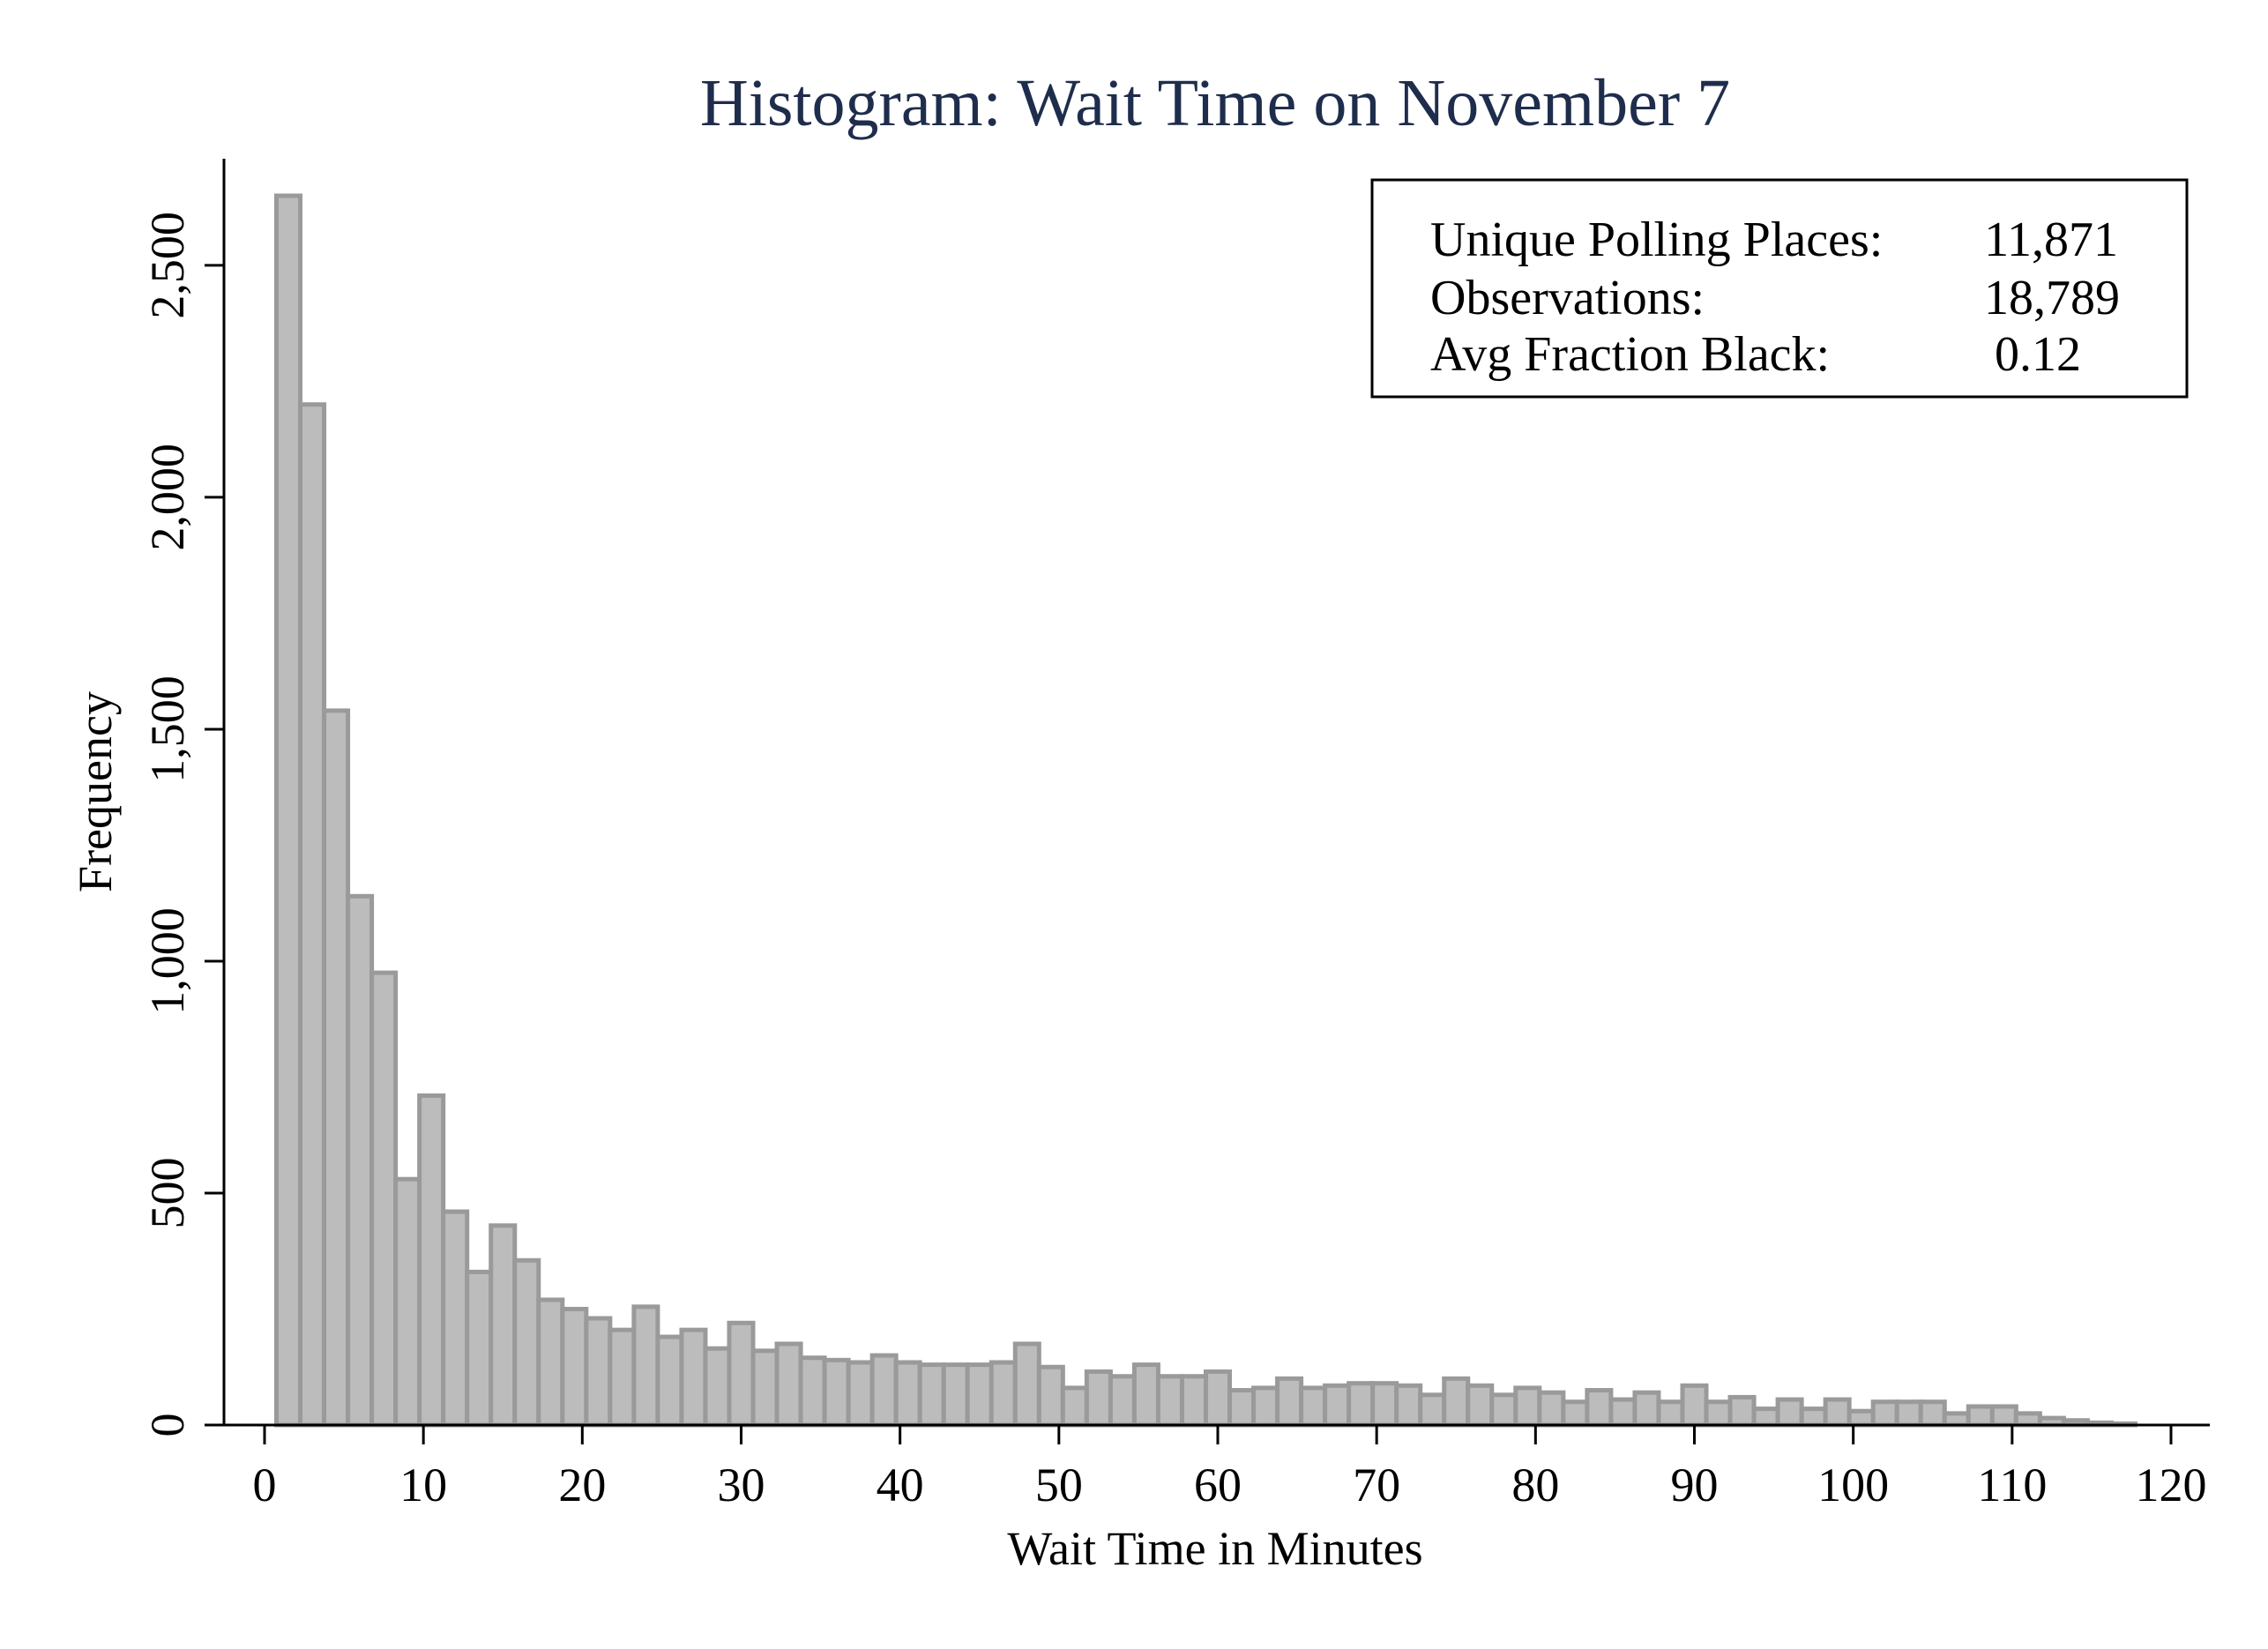 This screenshot has height=1649, width=2268. Describe the element at coordinates (1657, 240) in the screenshot. I see `stats-label-unique-polling-places: Unique Polling Places:` at that location.